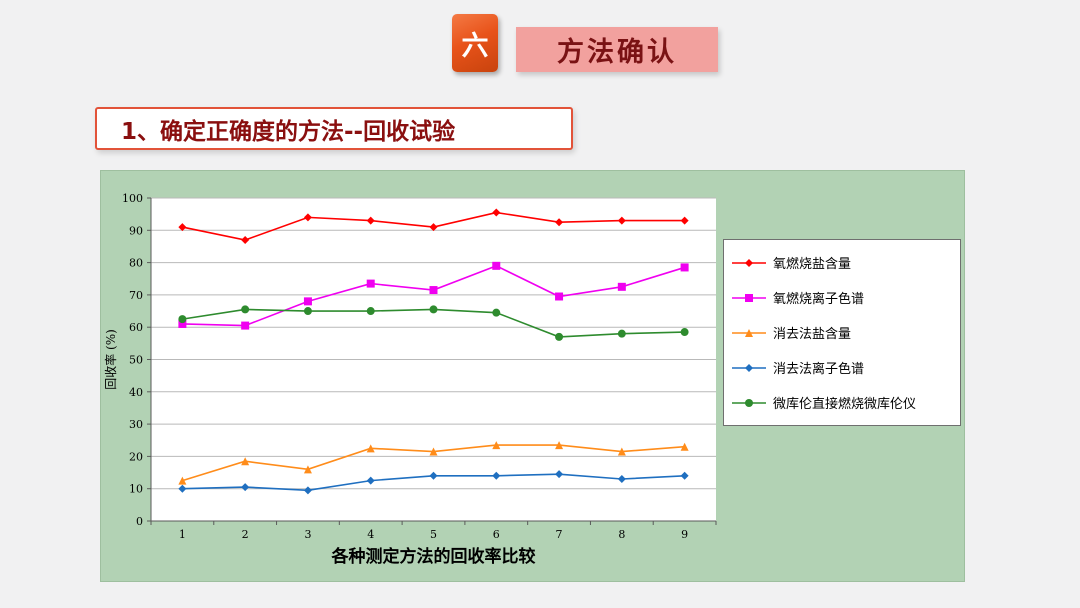  I want to click on svg-text: 3, so click(307, 534).